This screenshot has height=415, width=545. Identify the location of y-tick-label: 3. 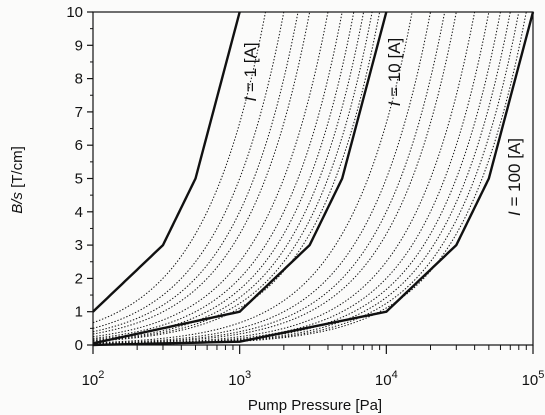
(79, 245).